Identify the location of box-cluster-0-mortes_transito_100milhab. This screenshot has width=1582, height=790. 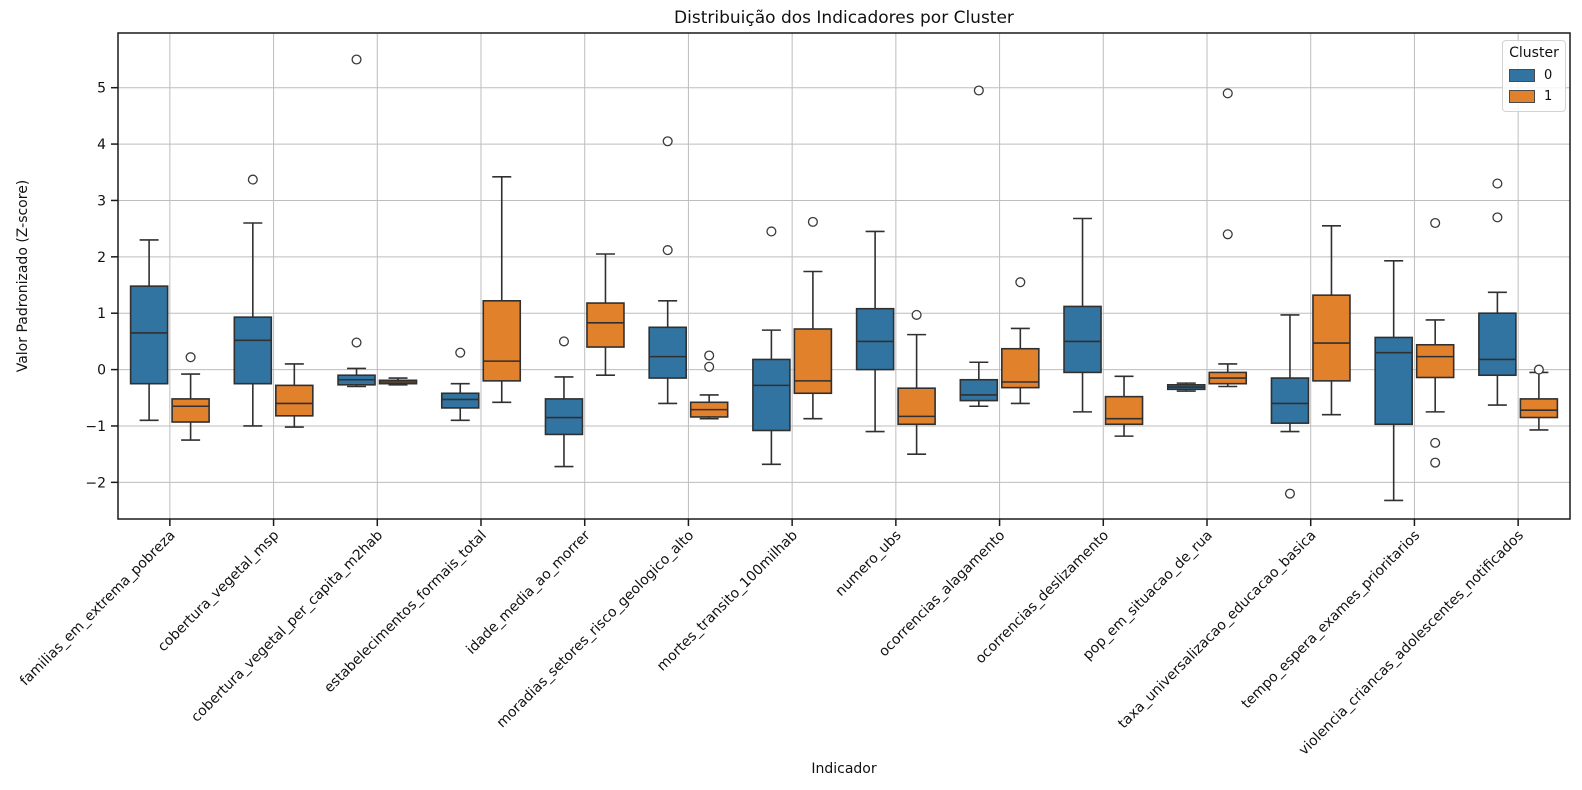
(771, 395).